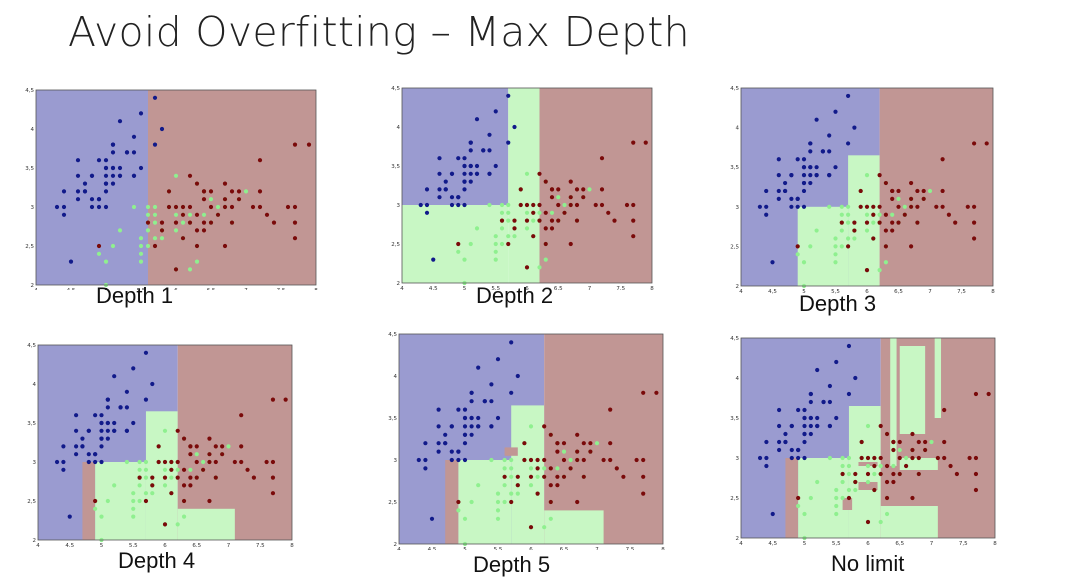 The image size is (1071, 580). Describe the element at coordinates (171, 189) in the screenshot. I see `decision-boundary-plot-depth-1: 4 4,5 5 5,5 6 6,5 7 7,5 8 2 2,5 3 3,5 4 4,5` at that location.